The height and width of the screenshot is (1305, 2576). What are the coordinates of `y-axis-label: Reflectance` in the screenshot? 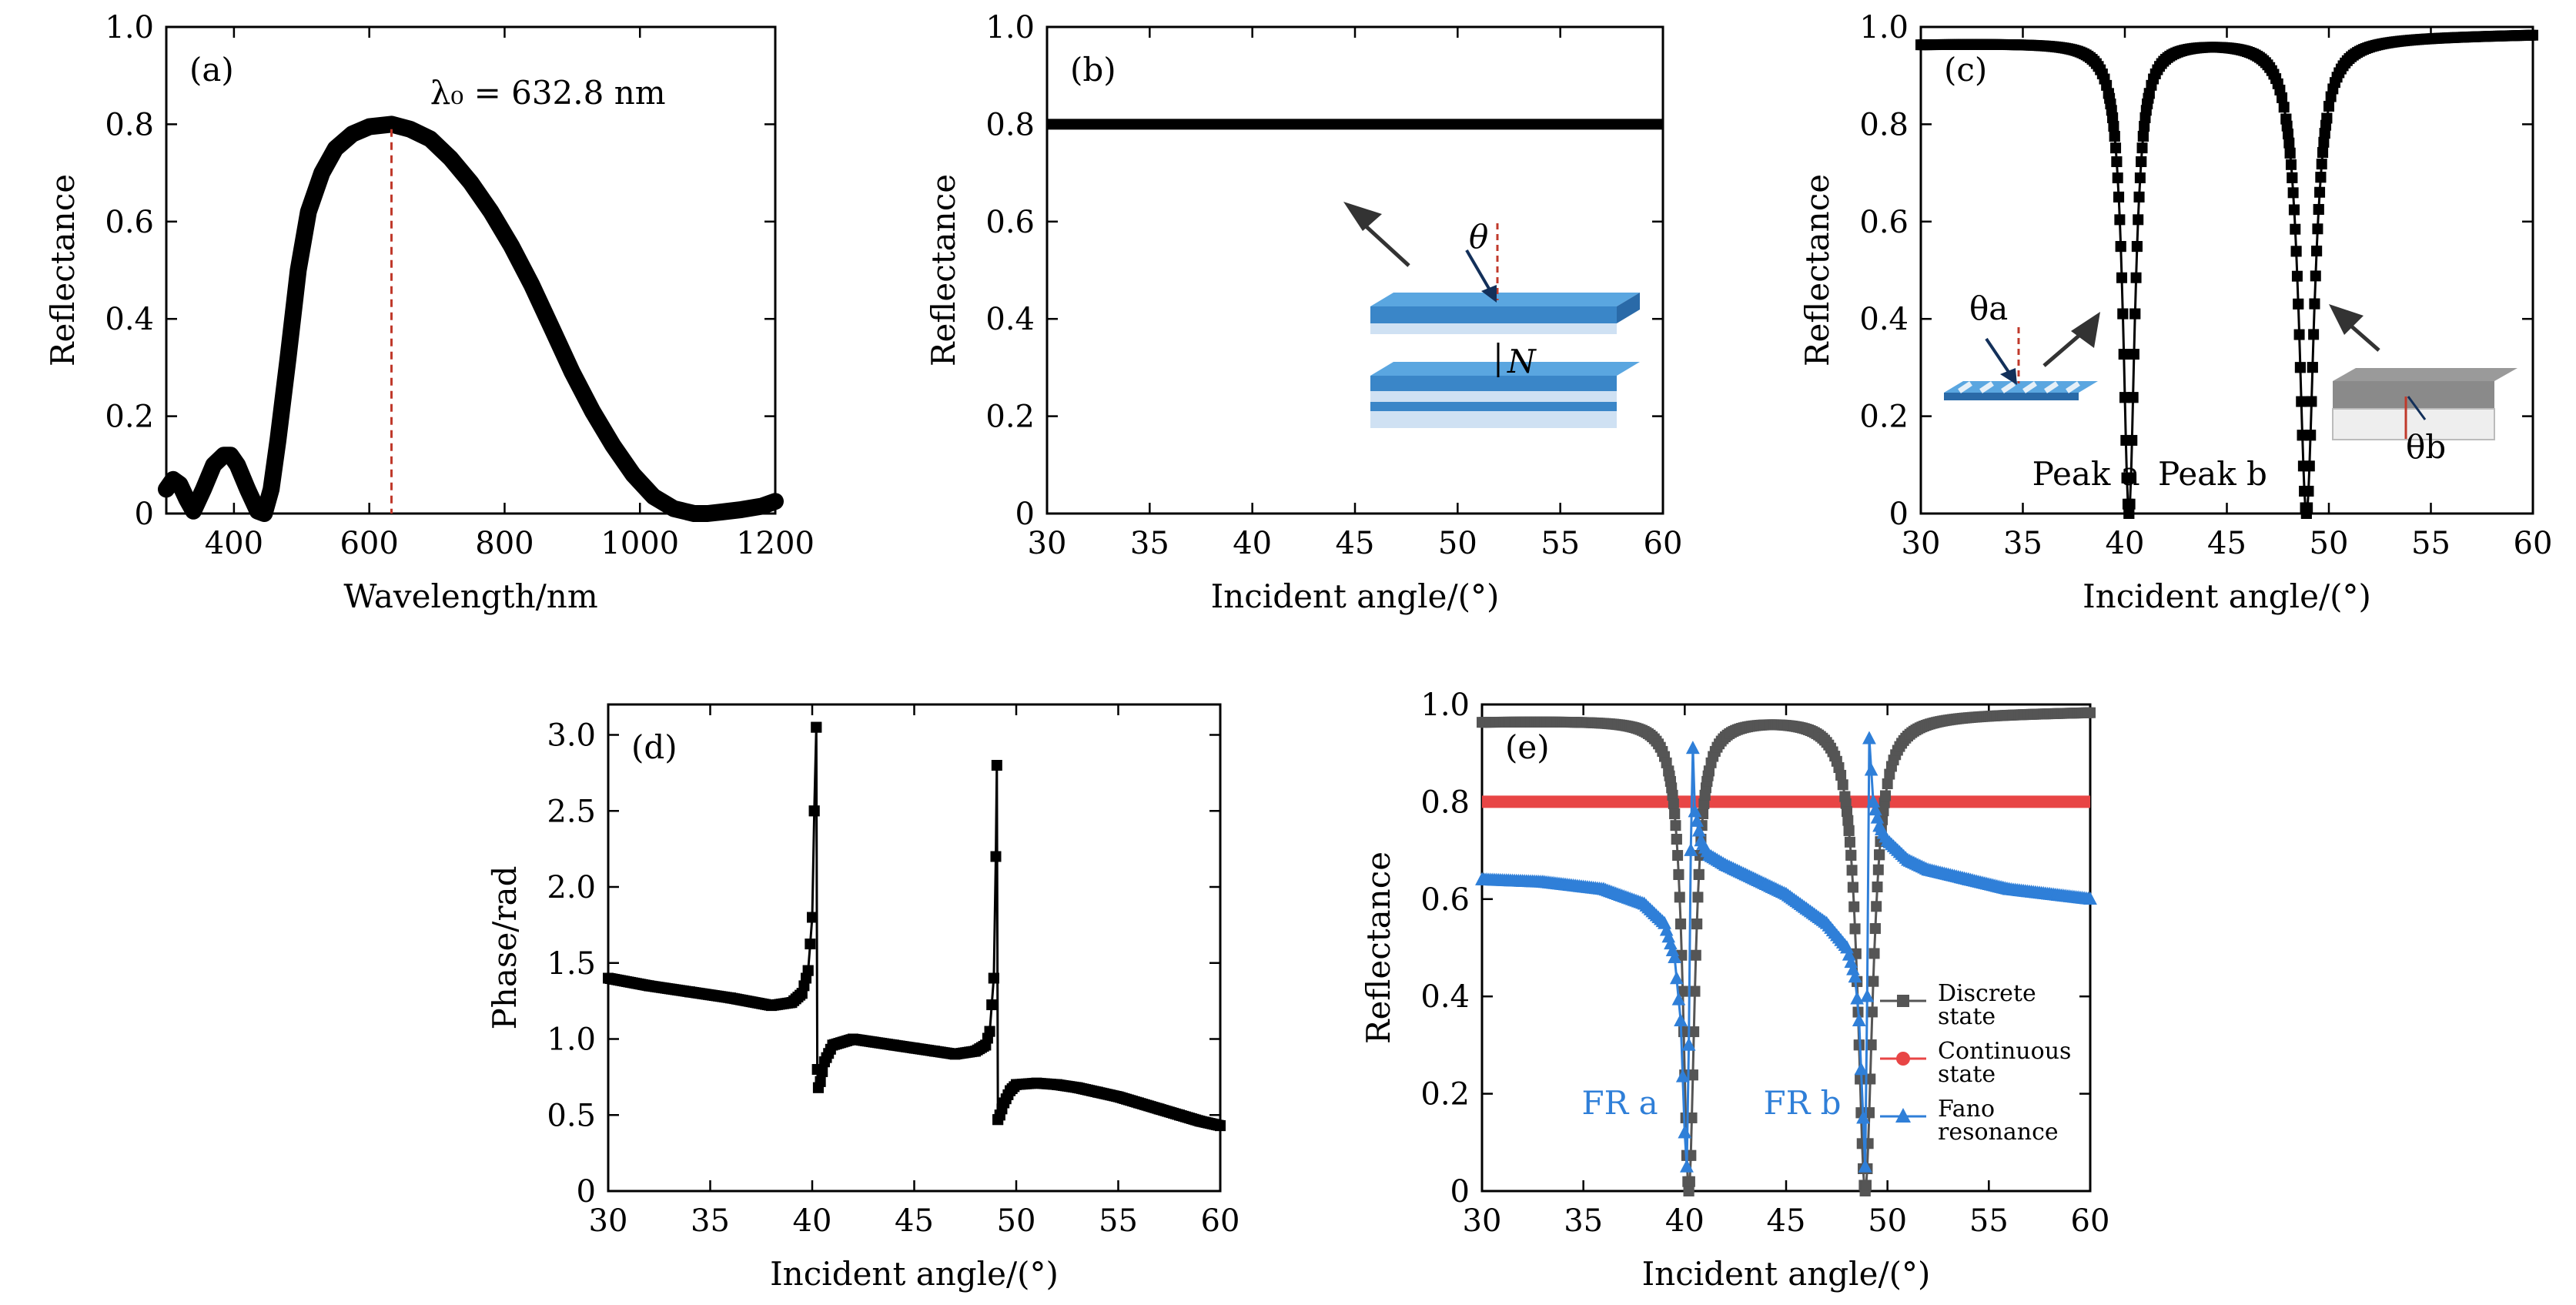 It's located at (1817, 270).